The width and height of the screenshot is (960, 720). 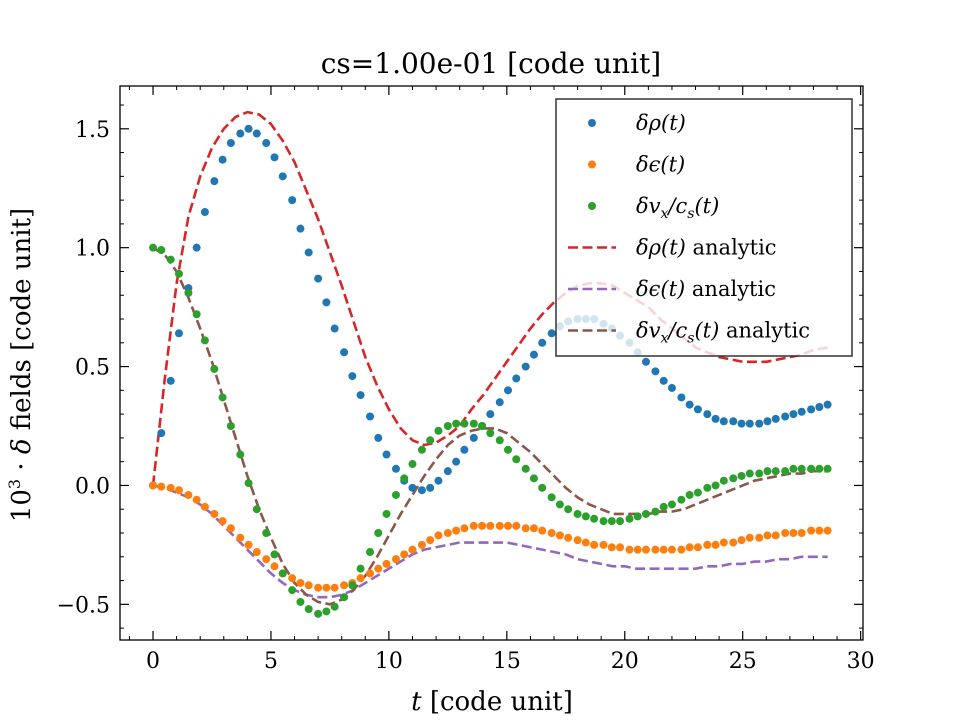 What do you see at coordinates (83, 605) in the screenshot?
I see `y-tick-label-0: −0.5` at bounding box center [83, 605].